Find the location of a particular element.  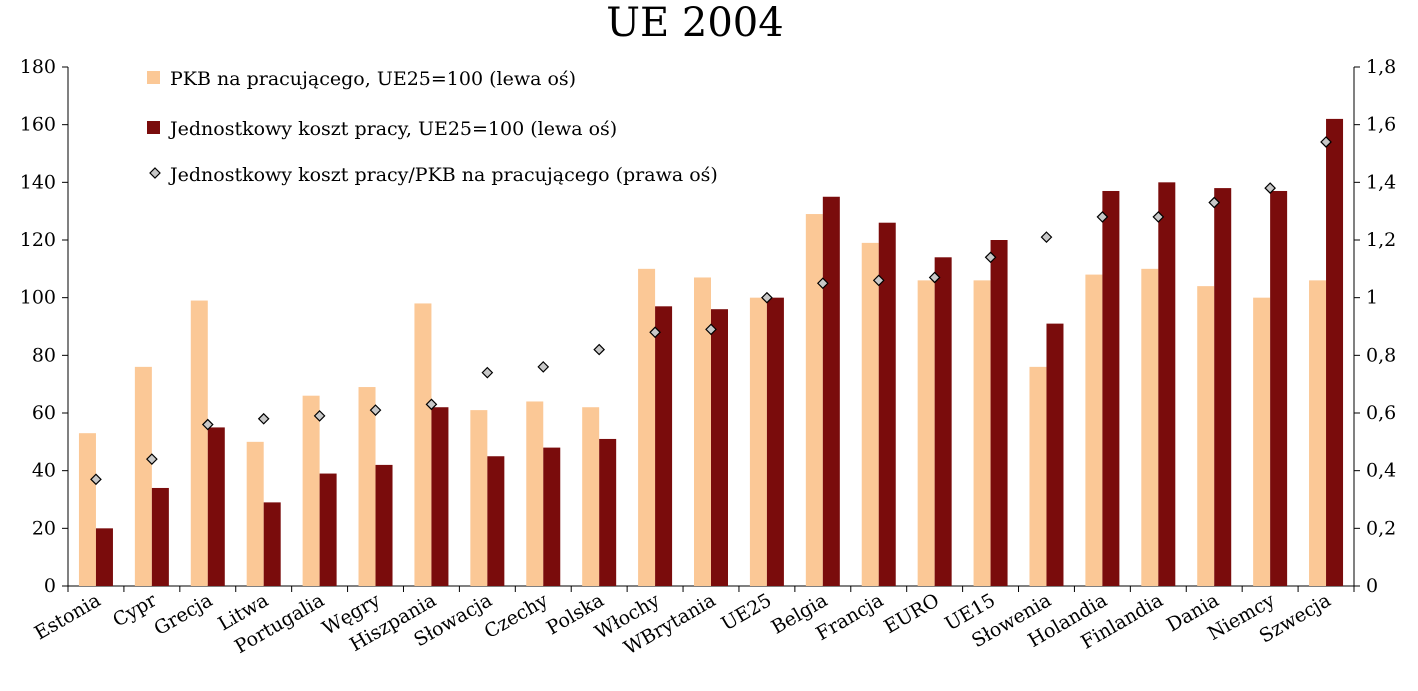

right-tick-label: 0,4 is located at coordinates (1381, 471).